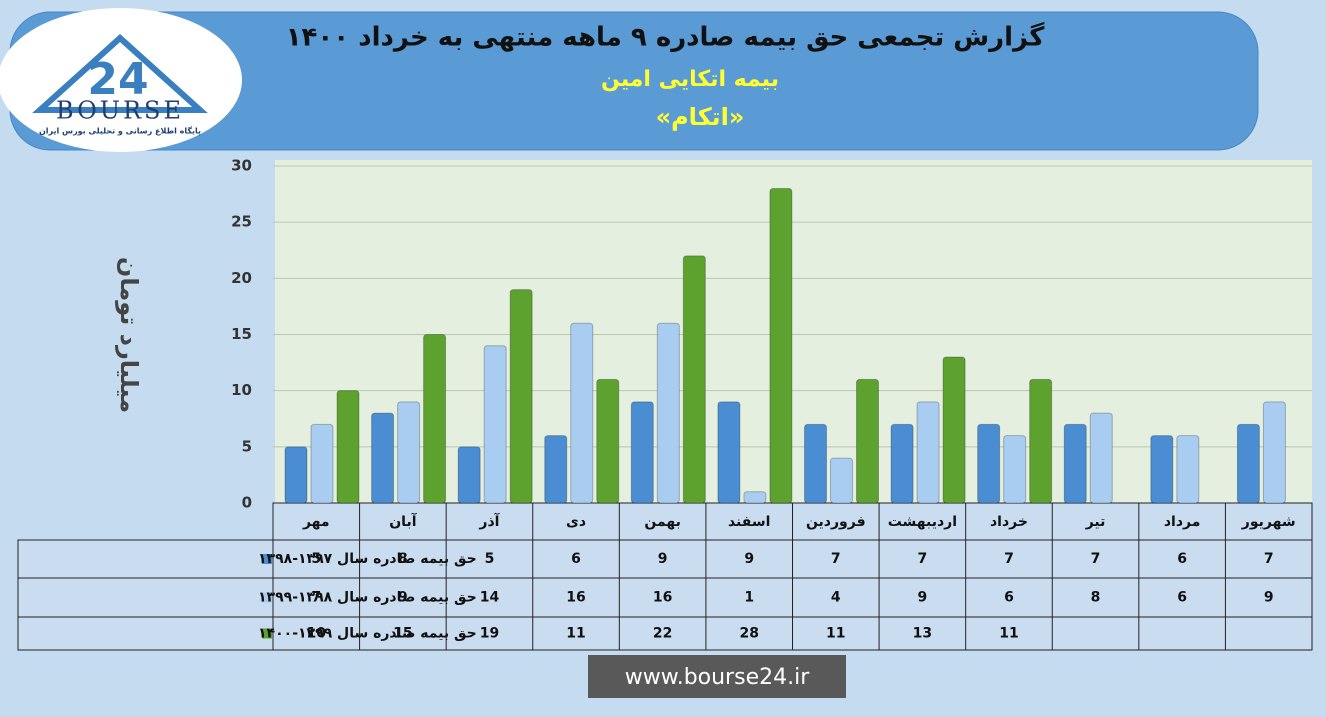 This screenshot has height=717, width=1326. I want to click on legend-label: حق بیمه صادره سال ۱۳۹۸-۱۳۹۹, so click(367, 598).